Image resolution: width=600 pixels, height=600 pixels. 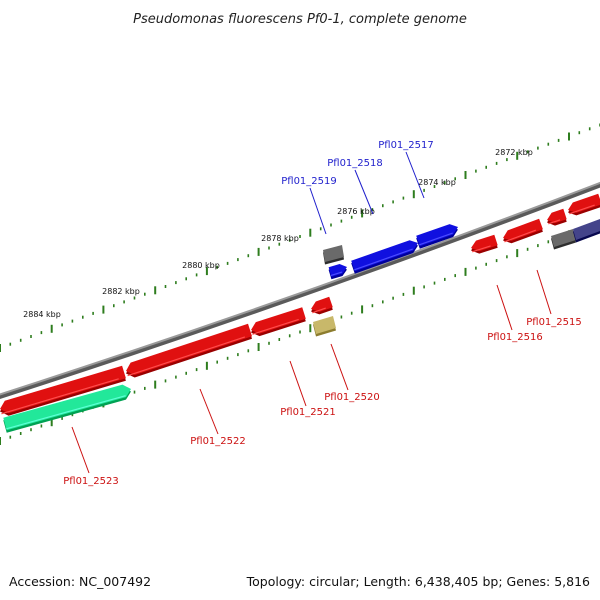 I want to click on feature-grey-right-body, so click(x=563, y=238).